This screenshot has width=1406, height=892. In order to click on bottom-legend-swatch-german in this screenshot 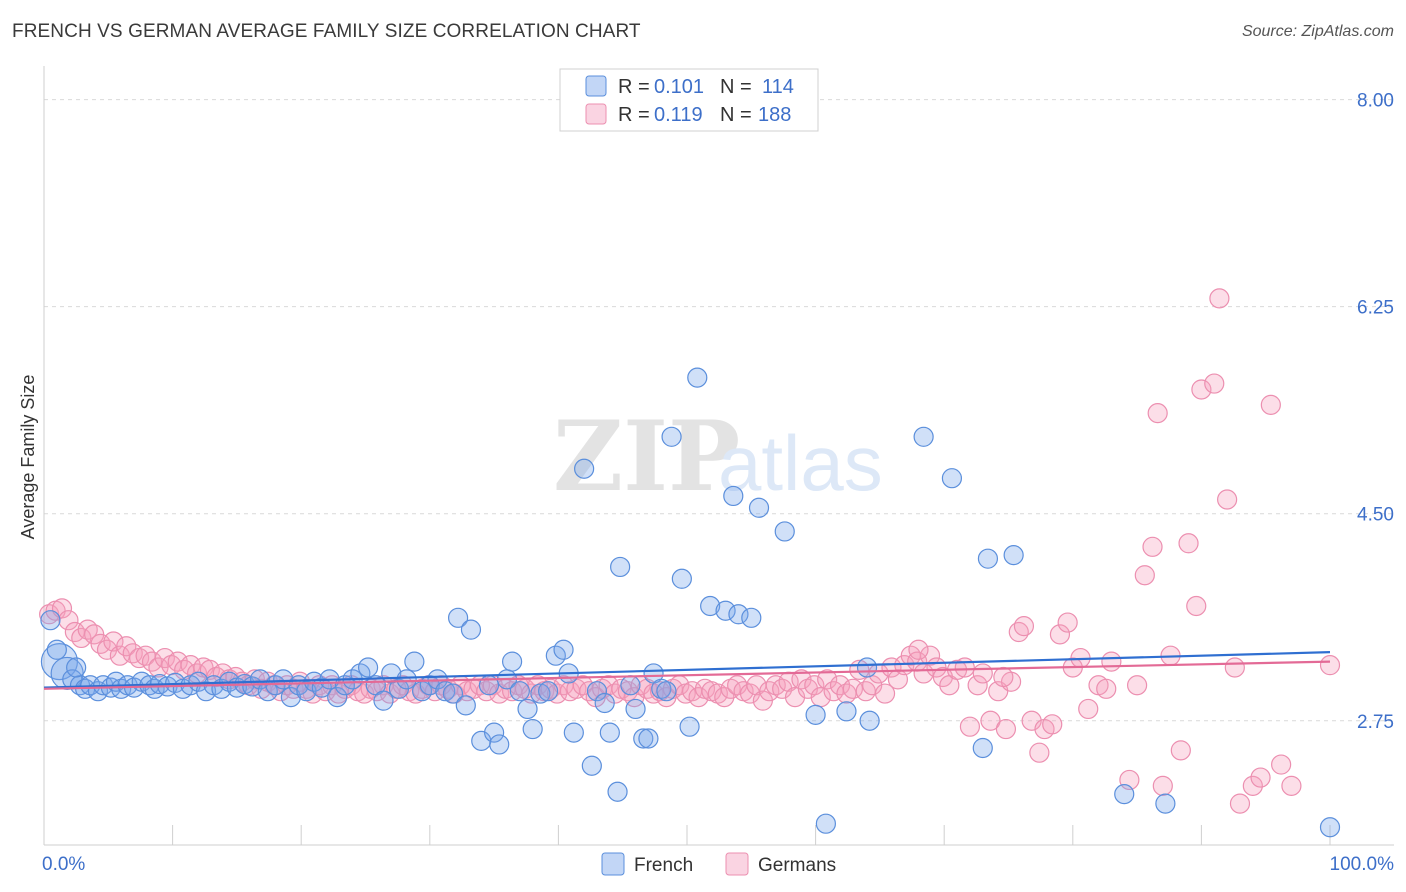, I will do `click(737, 864)`.